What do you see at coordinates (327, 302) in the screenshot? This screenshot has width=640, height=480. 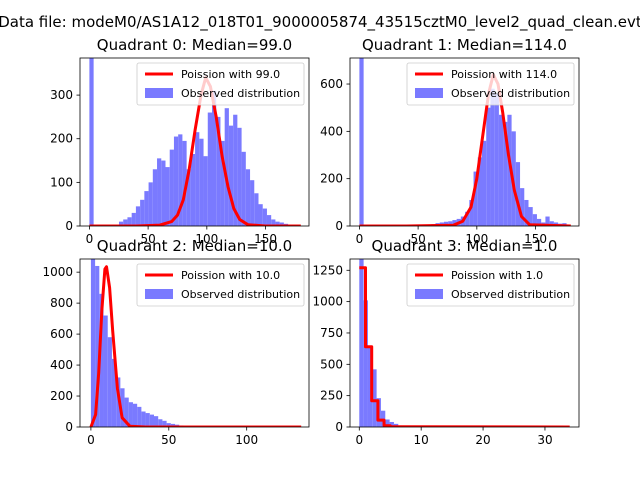 I see `y-tick-label: 1000` at bounding box center [327, 302].